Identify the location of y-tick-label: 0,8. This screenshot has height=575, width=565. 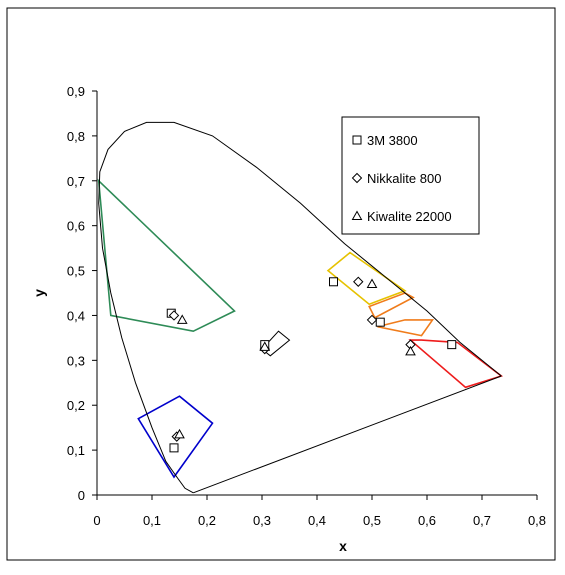
(76, 136).